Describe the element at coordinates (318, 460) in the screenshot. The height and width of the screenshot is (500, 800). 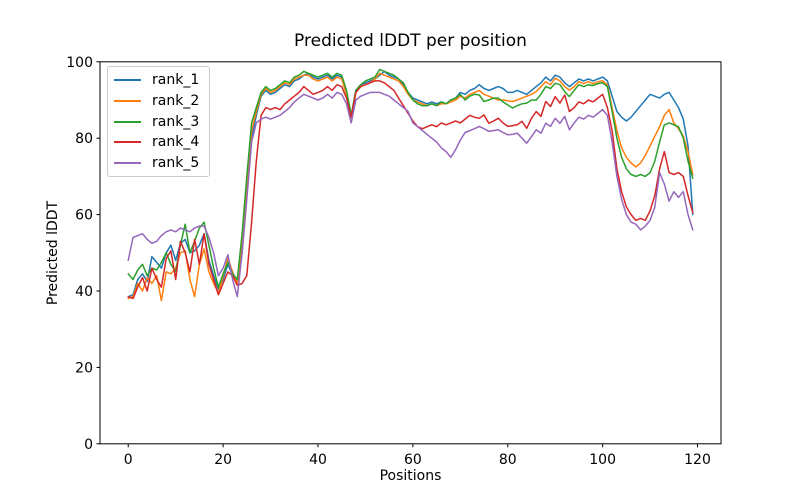
I see `x-tick-label: 40` at that location.